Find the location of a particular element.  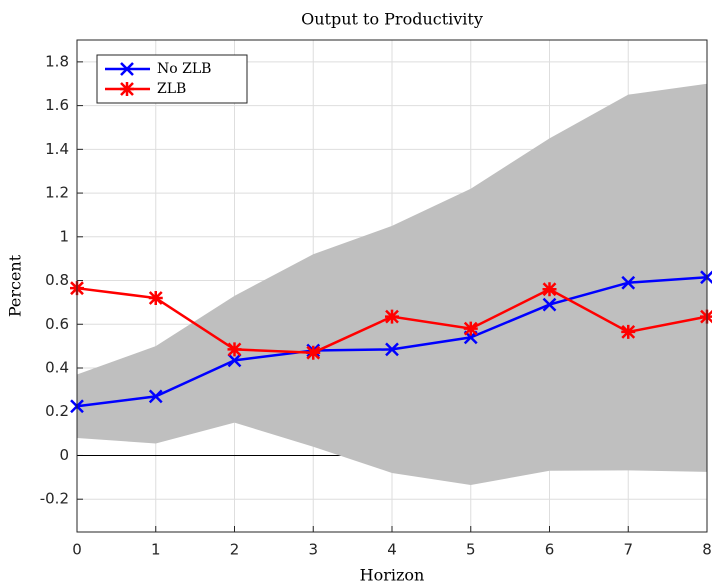

x-tick-label: 2 is located at coordinates (235, 550).